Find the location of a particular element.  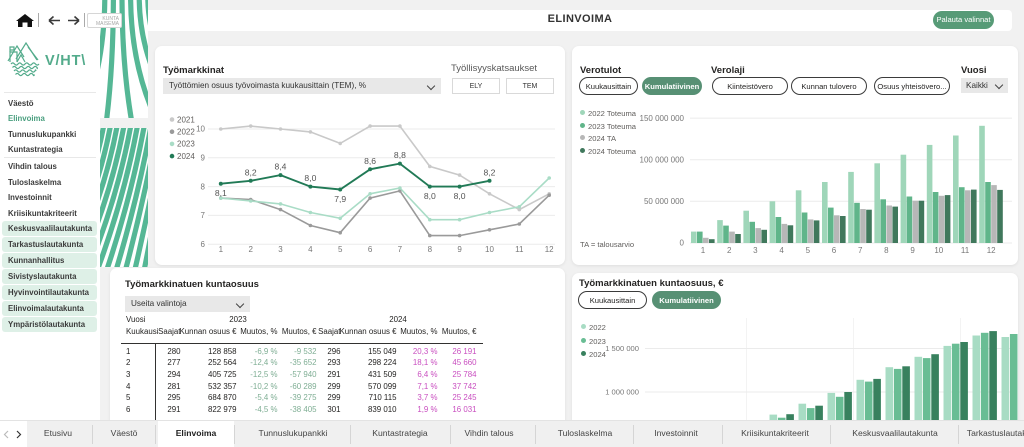

svg-text: 100 000 000 is located at coordinates (662, 159).